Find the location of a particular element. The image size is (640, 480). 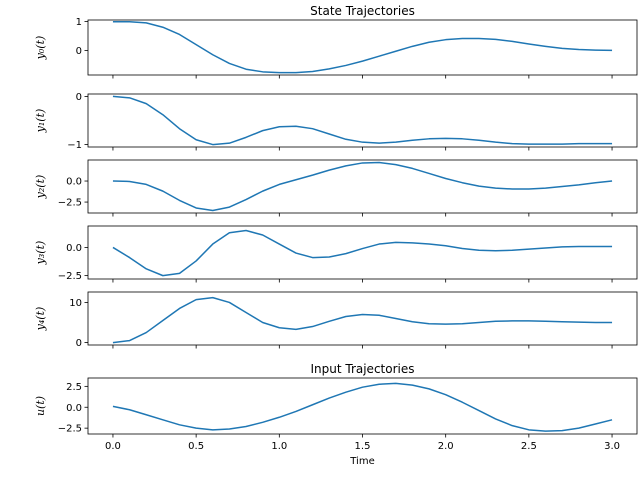

x-axis-label: Time is located at coordinates (361, 461).